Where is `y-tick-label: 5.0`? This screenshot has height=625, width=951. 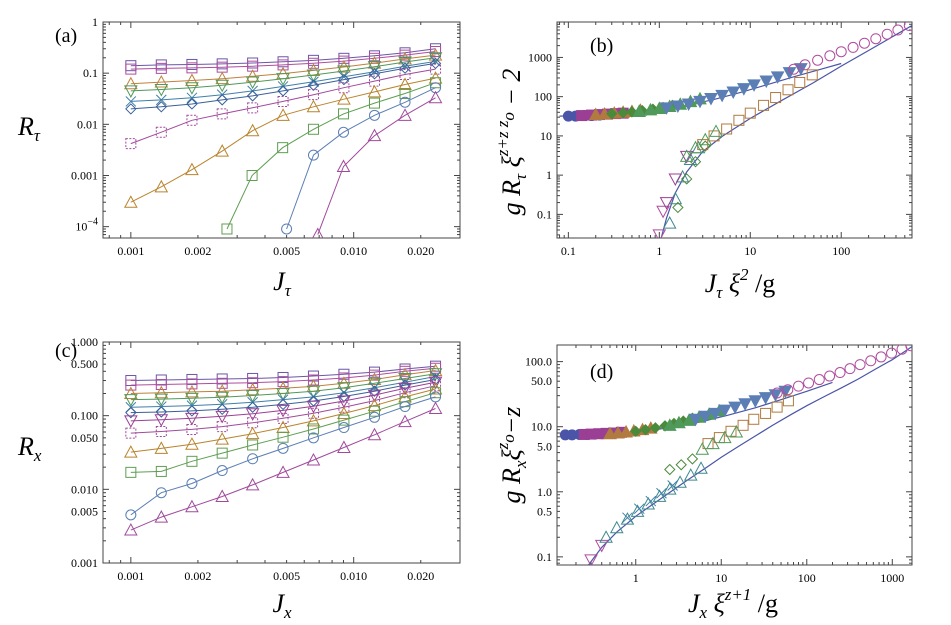 y-tick-label: 5.0 is located at coordinates (544, 446).